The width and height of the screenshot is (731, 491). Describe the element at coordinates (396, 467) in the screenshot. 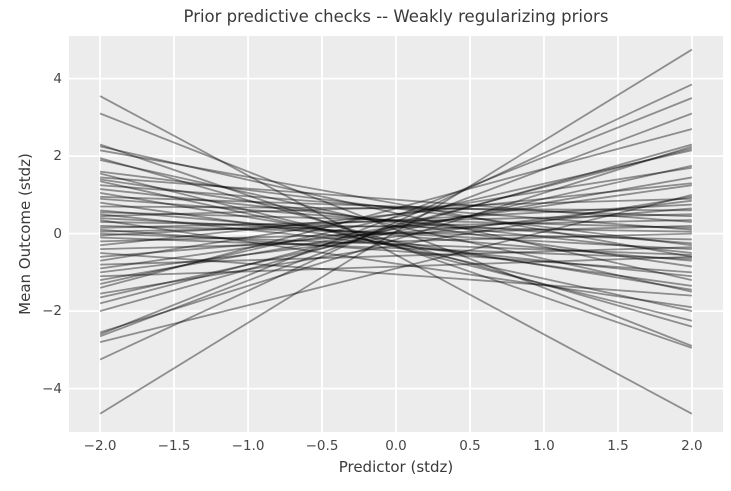

I see `x-axis-label: Predictor (stdz)` at that location.